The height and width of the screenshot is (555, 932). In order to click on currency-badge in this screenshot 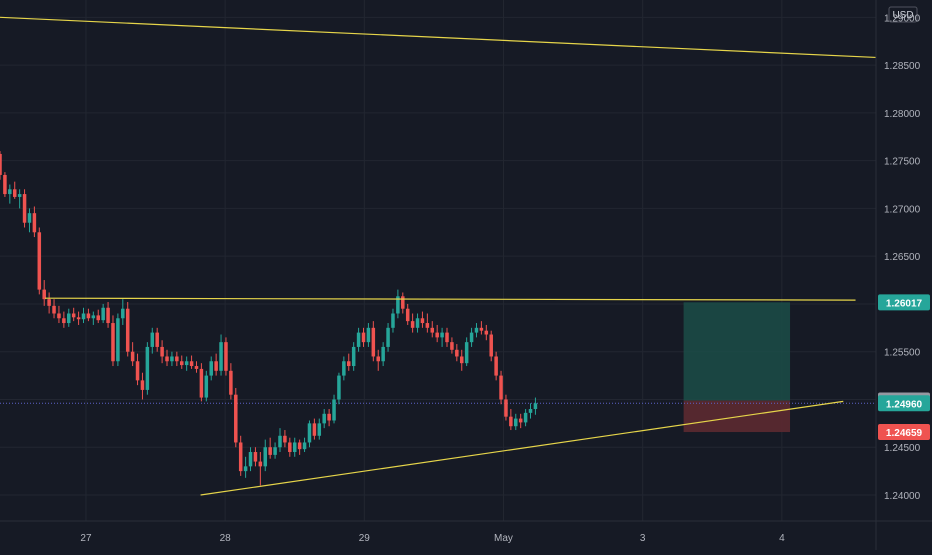, I will do `click(903, 14)`.